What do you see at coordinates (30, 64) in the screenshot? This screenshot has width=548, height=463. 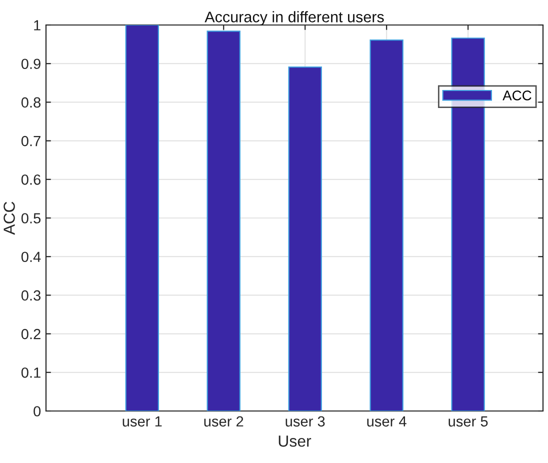 I see `y-tick-label: 0.9` at bounding box center [30, 64].